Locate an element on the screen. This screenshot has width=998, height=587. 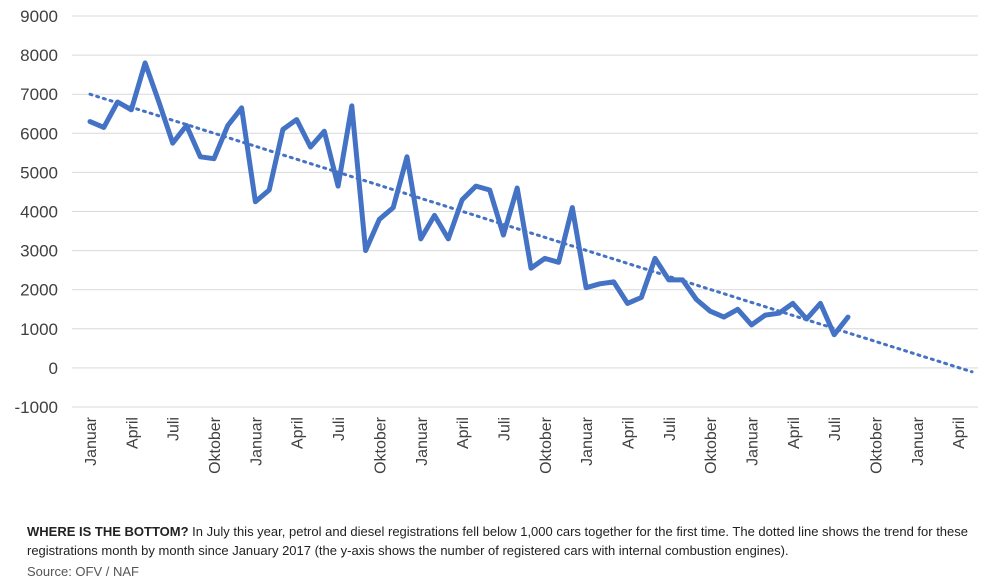
y-tick-label: 4000 is located at coordinates (39, 212).